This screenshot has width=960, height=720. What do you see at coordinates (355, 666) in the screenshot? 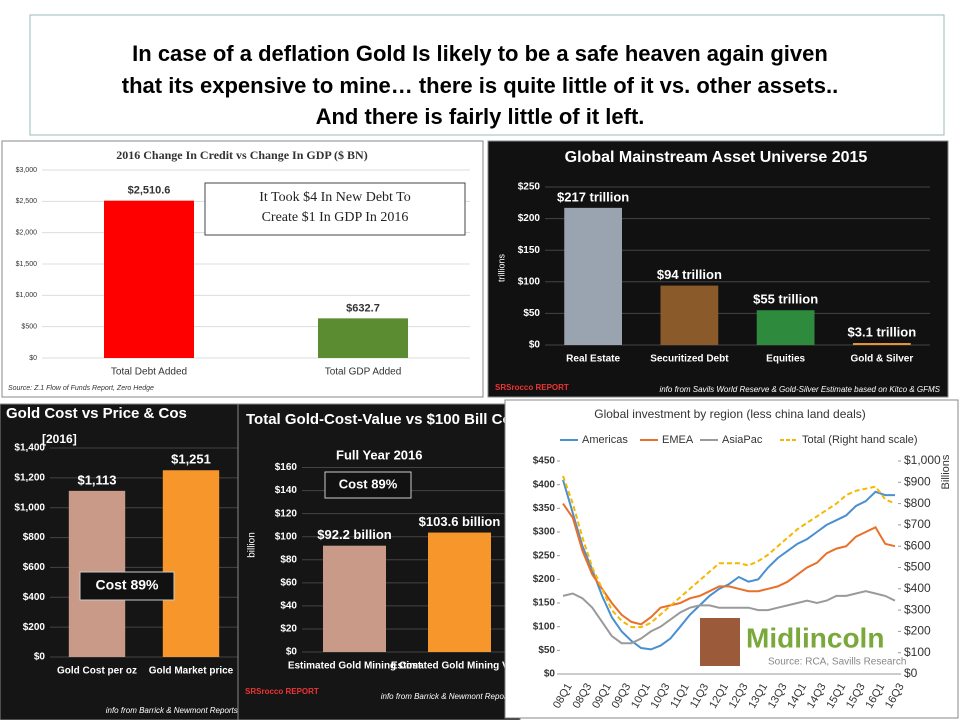
I see `x-tick-label: Estimated Gold Mining Cost` at bounding box center [355, 666].